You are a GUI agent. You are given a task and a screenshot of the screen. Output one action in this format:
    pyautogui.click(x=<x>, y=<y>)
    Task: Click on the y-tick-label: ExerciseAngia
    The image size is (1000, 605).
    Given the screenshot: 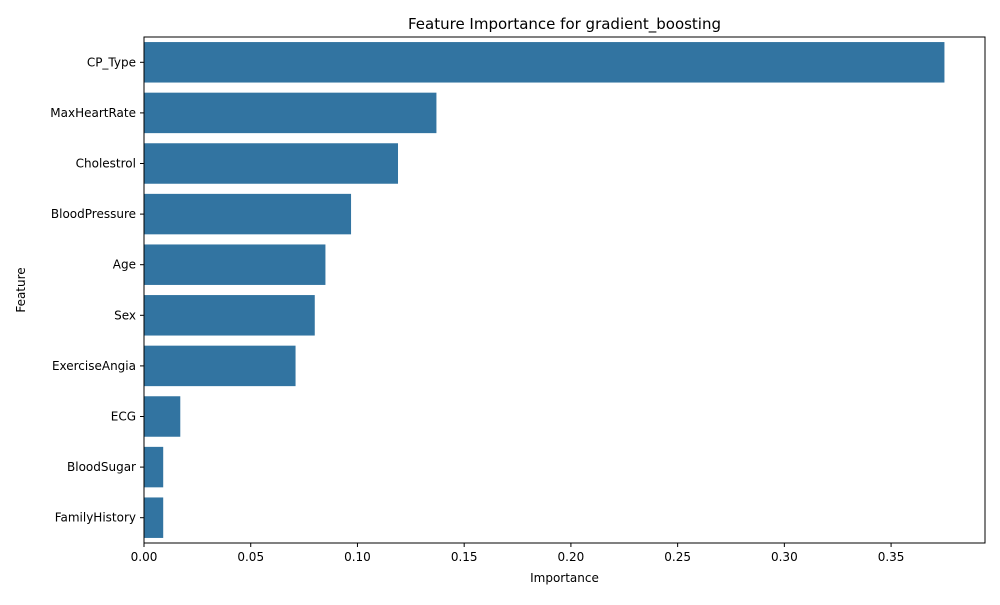 What is the action you would take?
    pyautogui.click(x=94, y=366)
    